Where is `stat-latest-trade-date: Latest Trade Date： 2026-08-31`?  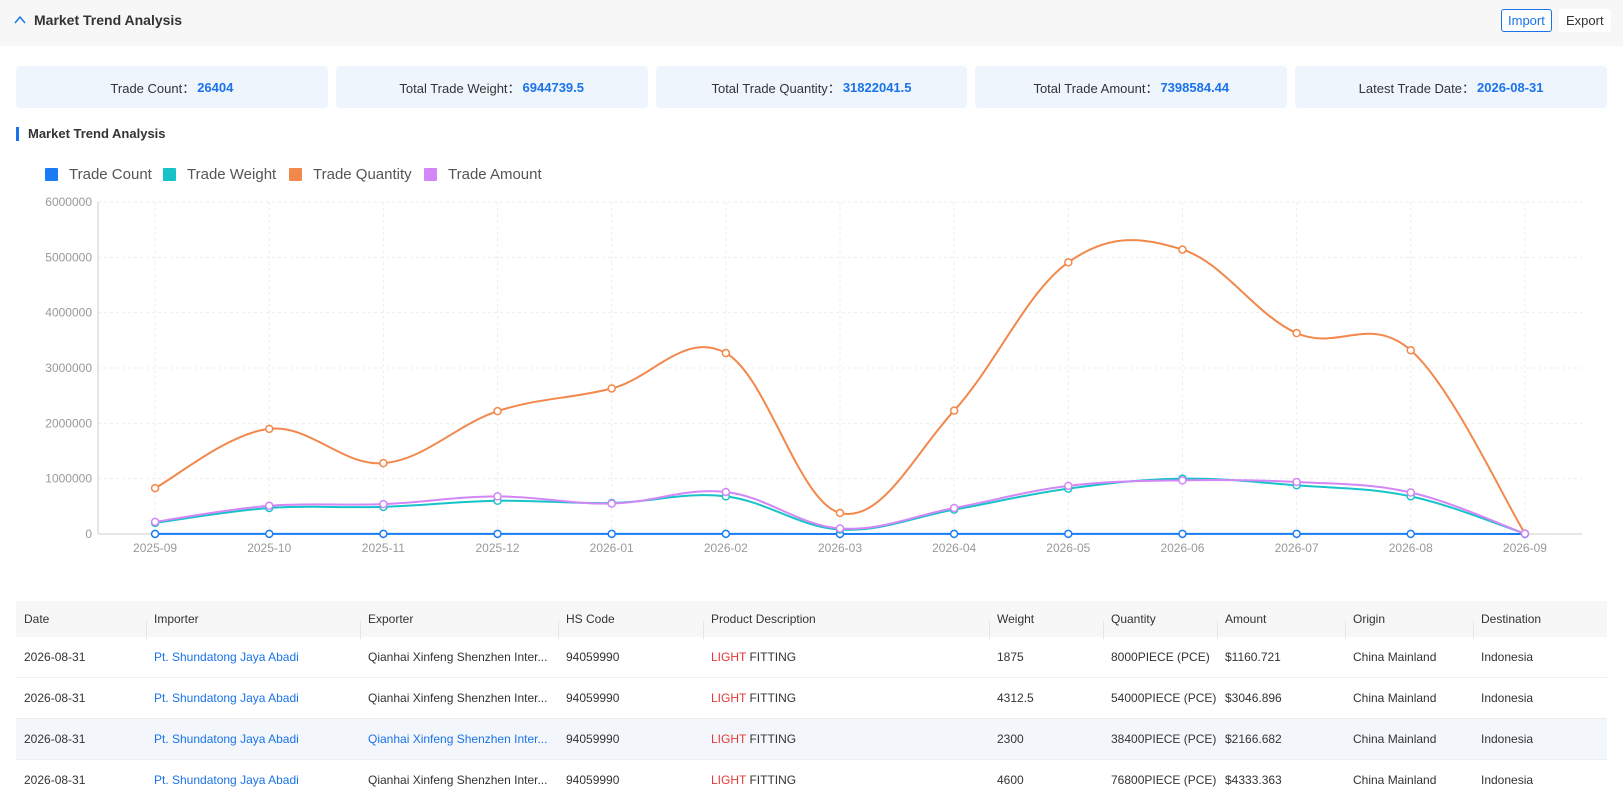
stat-latest-trade-date: Latest Trade Date： 2026-08-31 is located at coordinates (1451, 87).